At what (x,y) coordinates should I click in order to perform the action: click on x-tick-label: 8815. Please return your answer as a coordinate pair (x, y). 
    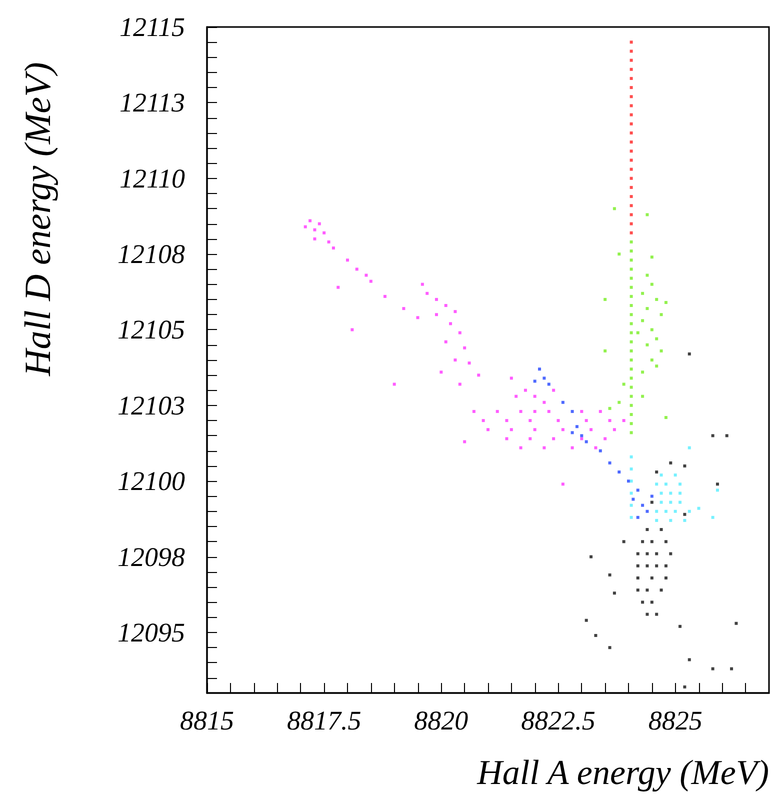
    Looking at the image, I should click on (207, 721).